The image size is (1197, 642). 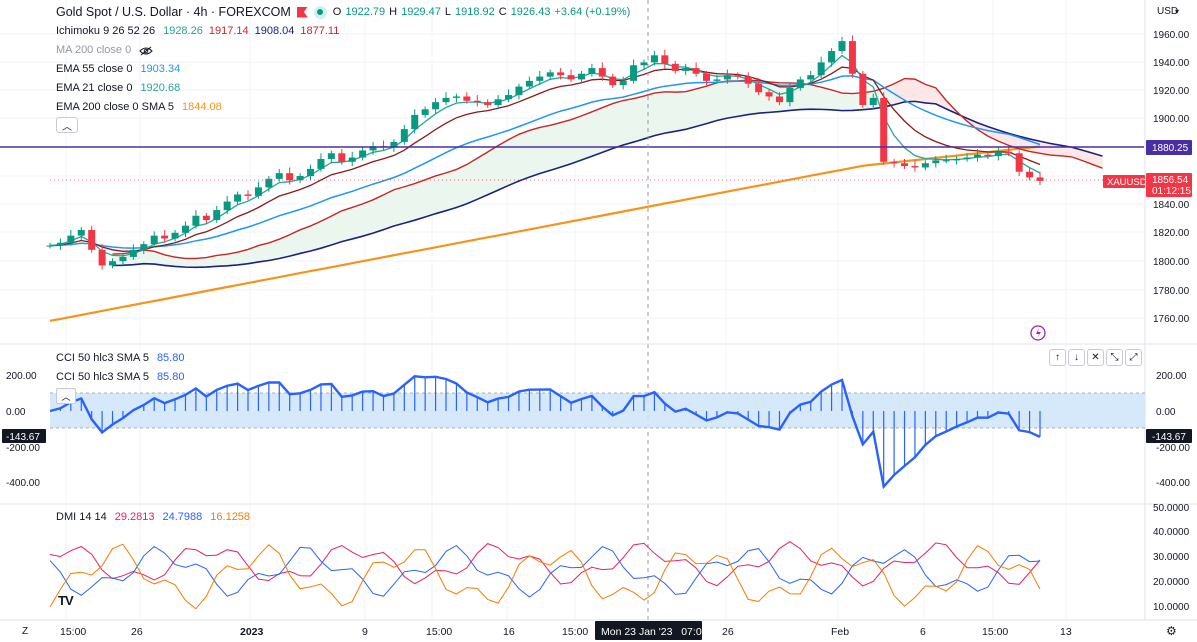 I want to click on ohlc-low-key: L, so click(x=447, y=12).